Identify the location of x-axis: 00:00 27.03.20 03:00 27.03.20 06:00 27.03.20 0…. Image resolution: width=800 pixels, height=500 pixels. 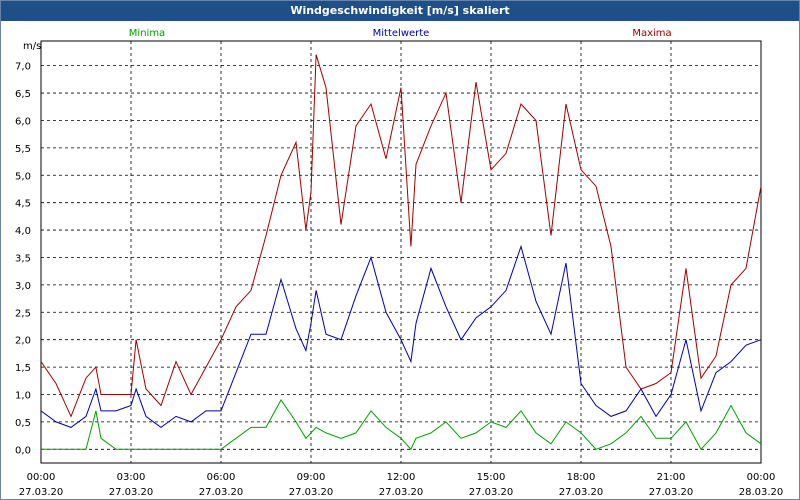
(401, 485).